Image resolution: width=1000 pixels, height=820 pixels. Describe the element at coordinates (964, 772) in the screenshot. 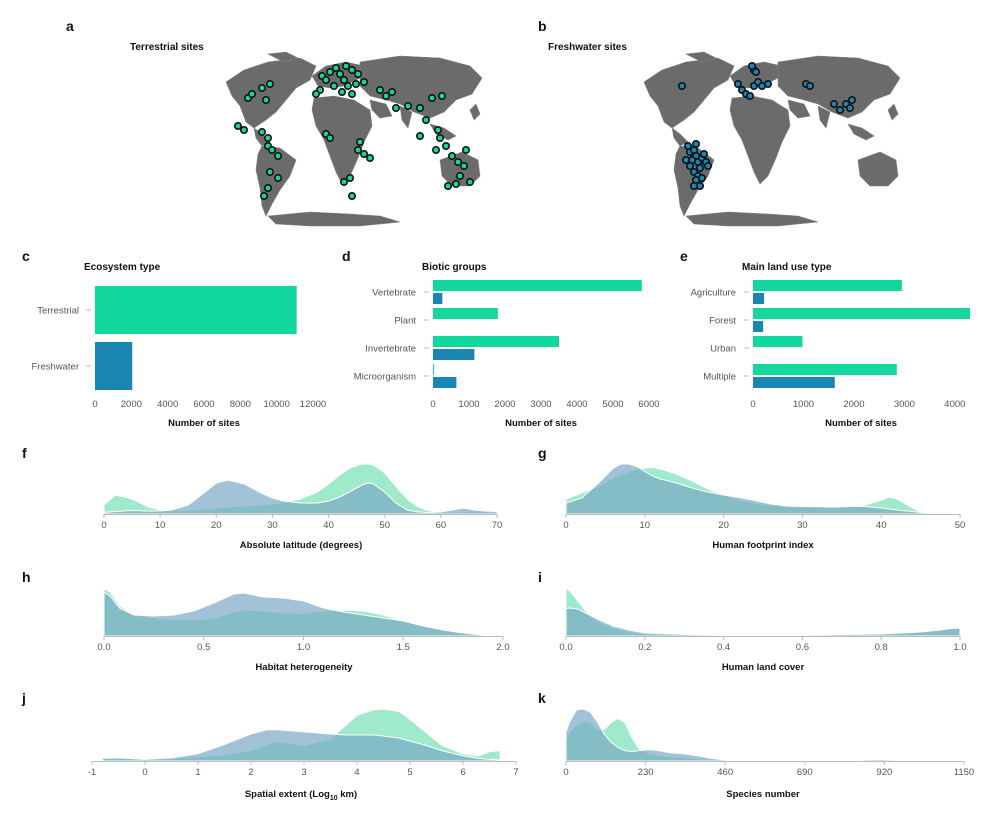

I see `x-tick-label: 1150` at that location.